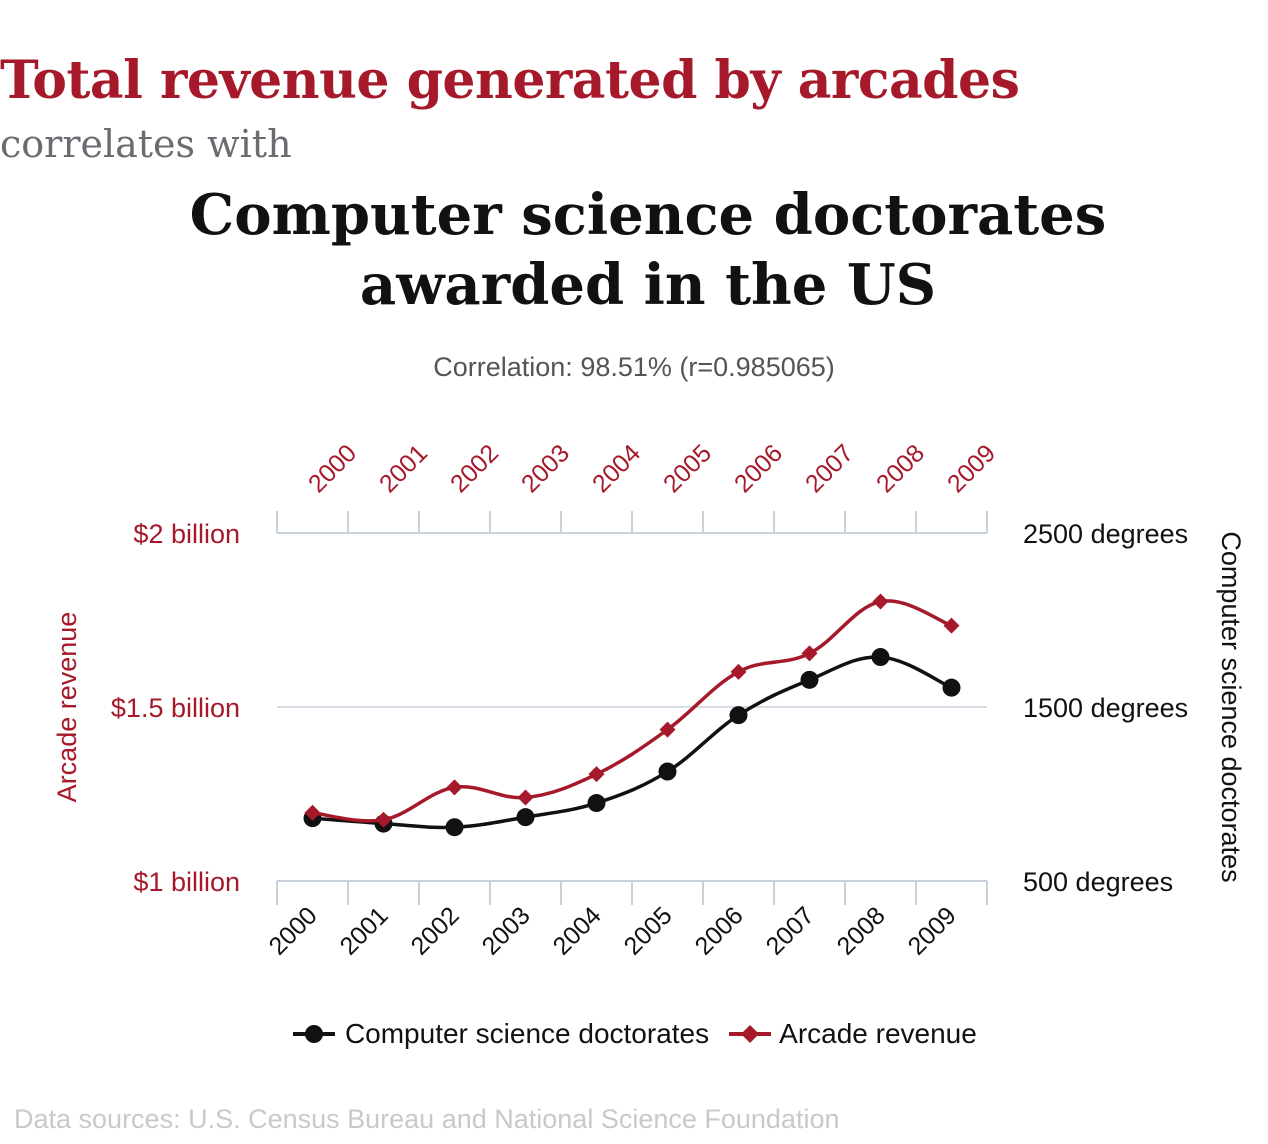 The height and width of the screenshot is (1144, 1268). What do you see at coordinates (525, 797) in the screenshot?
I see `arcade-point-2003` at bounding box center [525, 797].